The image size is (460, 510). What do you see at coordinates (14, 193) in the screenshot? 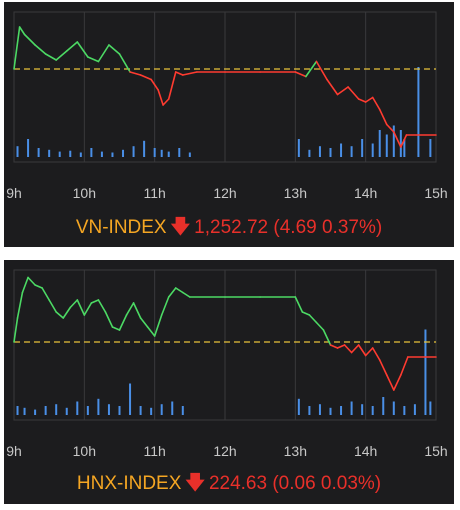
I see `vn-index-x-tick-label: 9h` at bounding box center [14, 193].